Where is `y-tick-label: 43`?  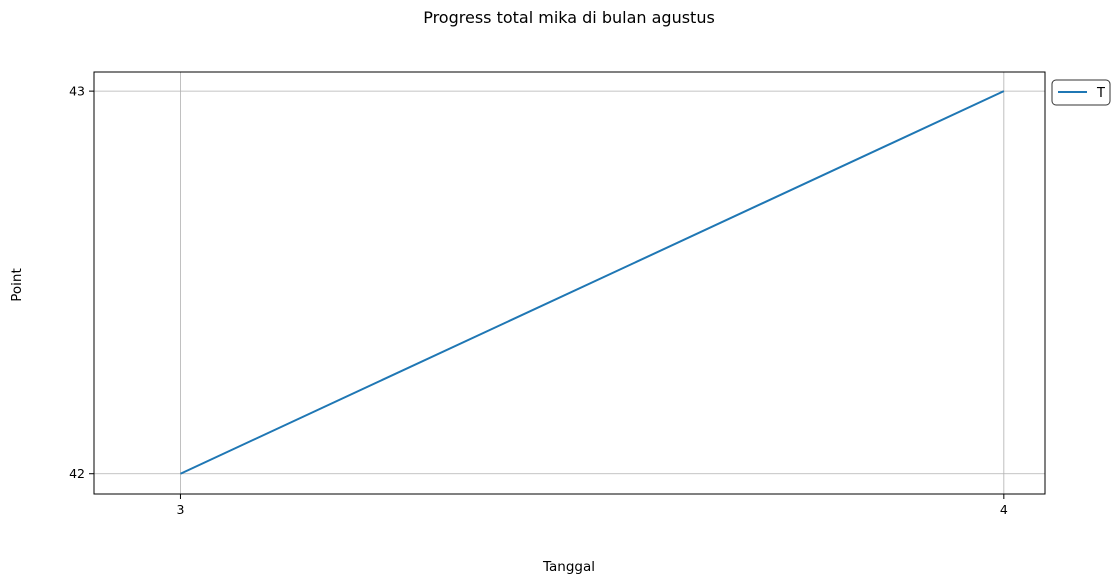
y-tick-label: 43 is located at coordinates (77, 91).